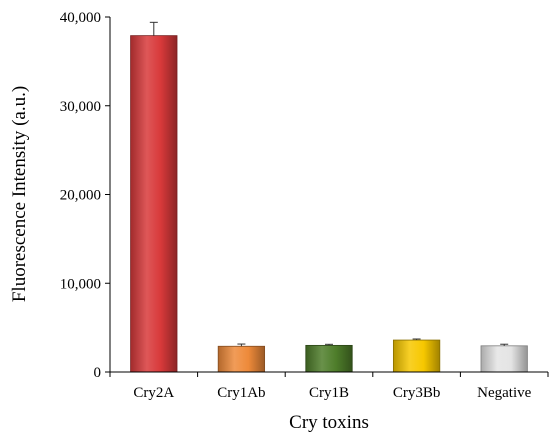 Image resolution: width=550 pixels, height=441 pixels. I want to click on bar-cry2a, so click(154, 204).